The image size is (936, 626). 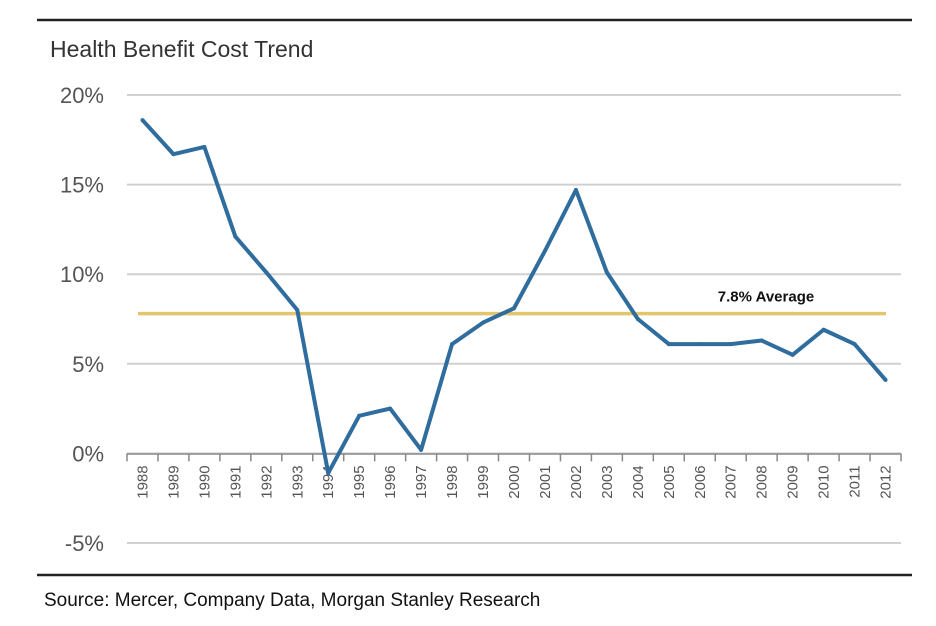 What do you see at coordinates (607, 481) in the screenshot?
I see `x-tick-label: 2003` at bounding box center [607, 481].